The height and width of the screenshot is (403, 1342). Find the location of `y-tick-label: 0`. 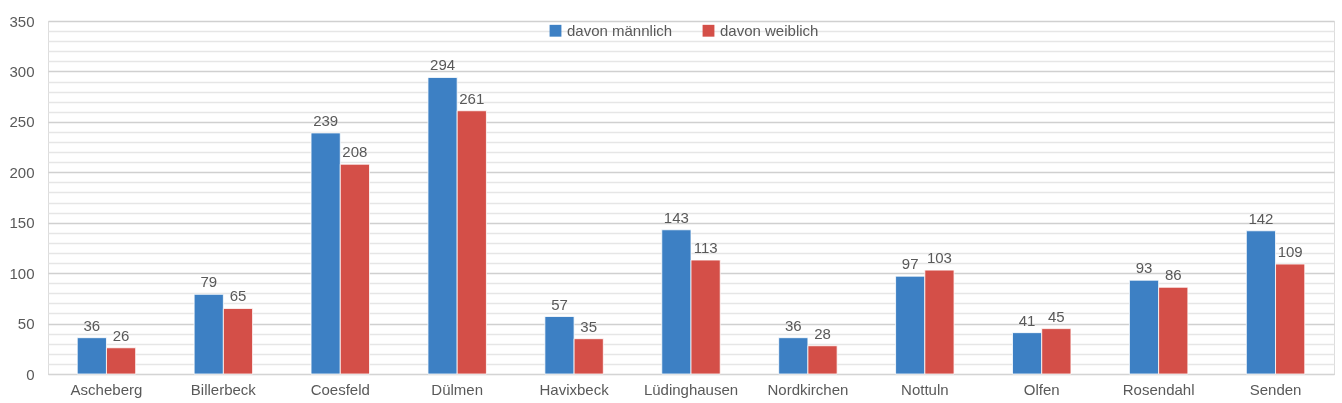

y-tick-label: 0 is located at coordinates (30, 374).